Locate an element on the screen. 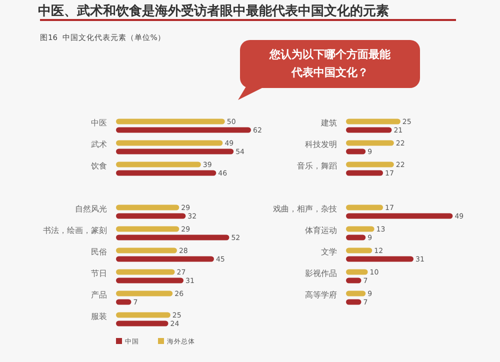 The image size is (500, 362). y-tick-label: 服装 is located at coordinates (99, 316).